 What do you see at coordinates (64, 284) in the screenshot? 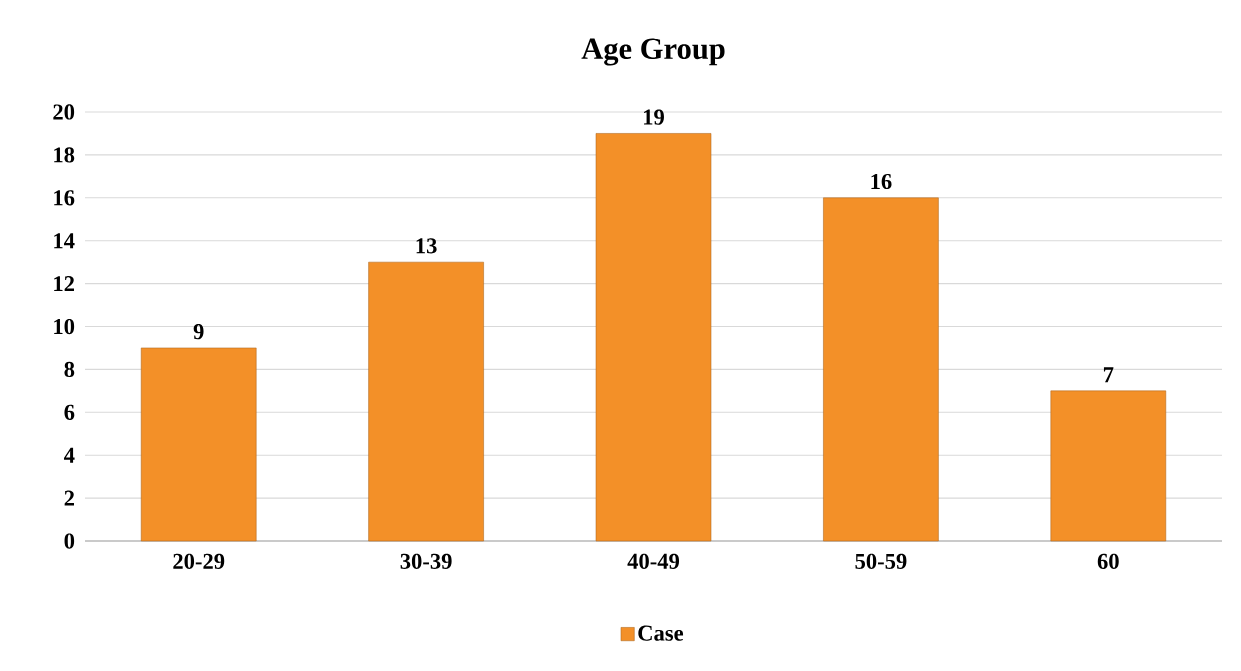
I see `y-tick-label: 12` at bounding box center [64, 284].